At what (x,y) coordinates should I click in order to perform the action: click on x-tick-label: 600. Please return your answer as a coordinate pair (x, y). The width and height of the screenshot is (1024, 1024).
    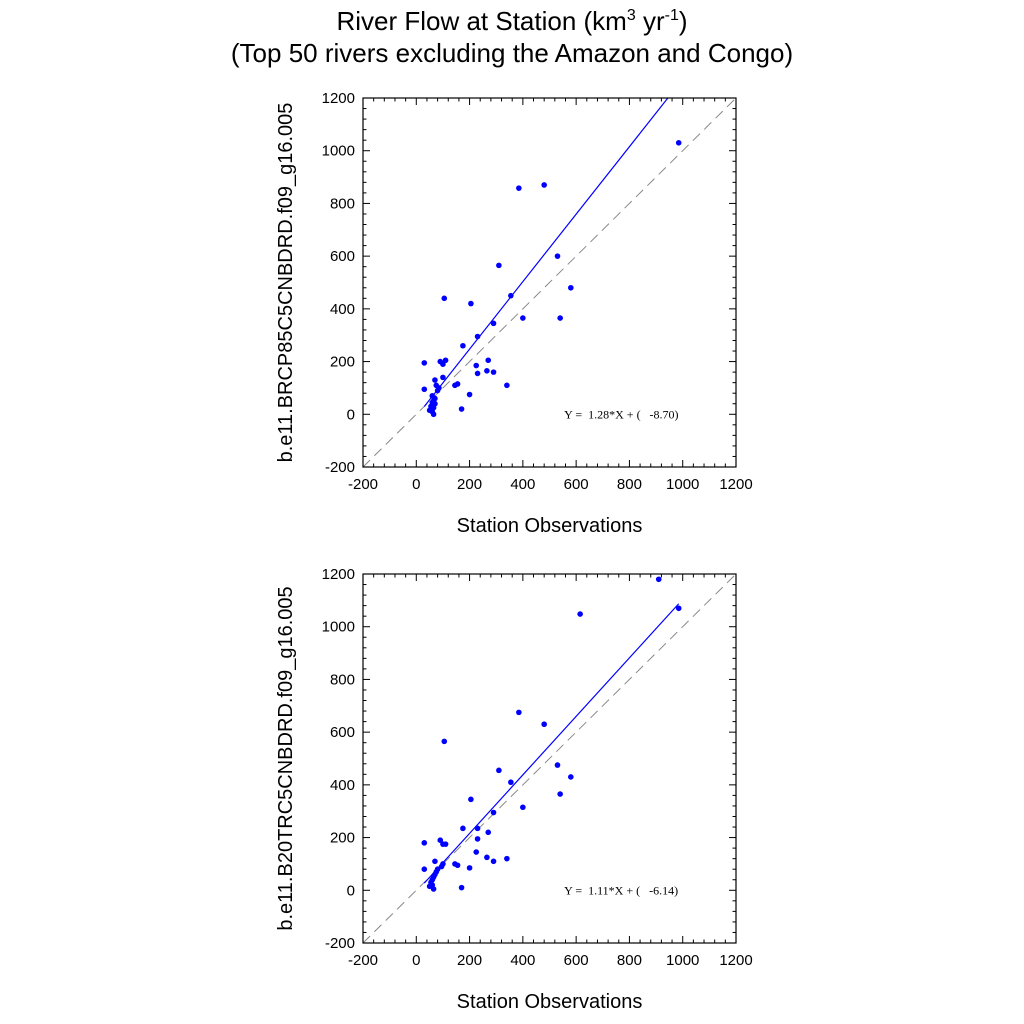
    Looking at the image, I should click on (576, 484).